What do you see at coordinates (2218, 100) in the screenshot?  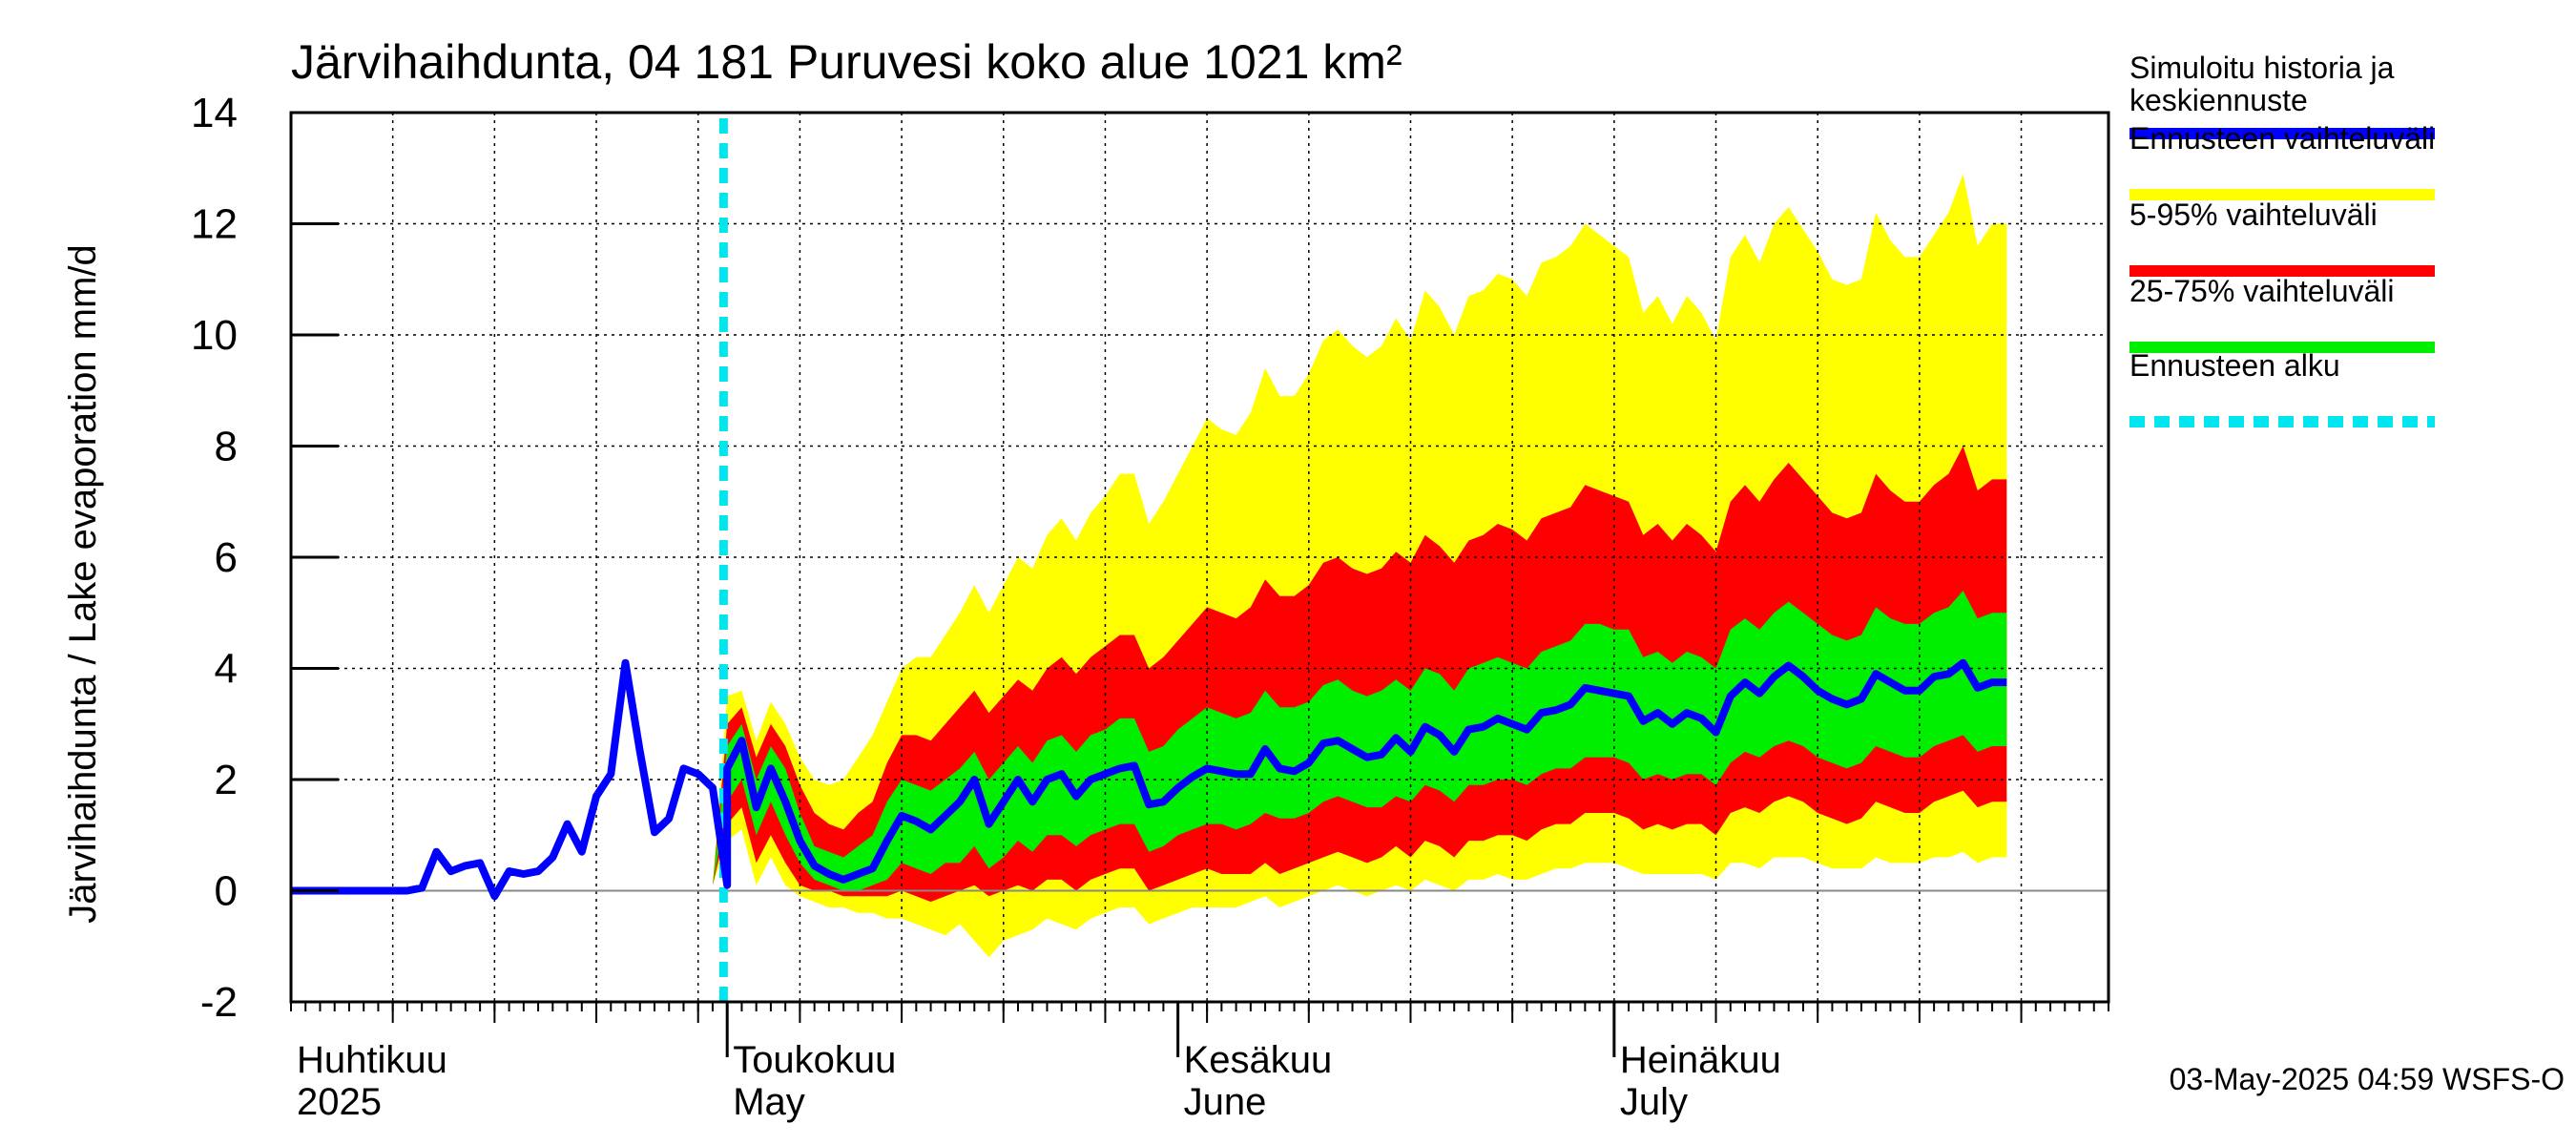 I see `legend-label: keskiennuste` at bounding box center [2218, 100].